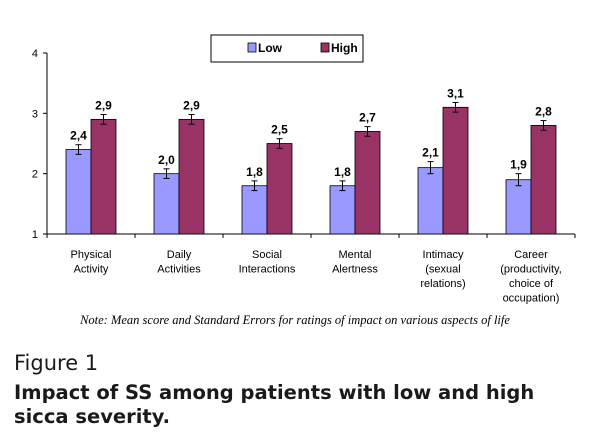 The height and width of the screenshot is (439, 590). What do you see at coordinates (91, 270) in the screenshot?
I see `x-tick-label: Activity` at bounding box center [91, 270].